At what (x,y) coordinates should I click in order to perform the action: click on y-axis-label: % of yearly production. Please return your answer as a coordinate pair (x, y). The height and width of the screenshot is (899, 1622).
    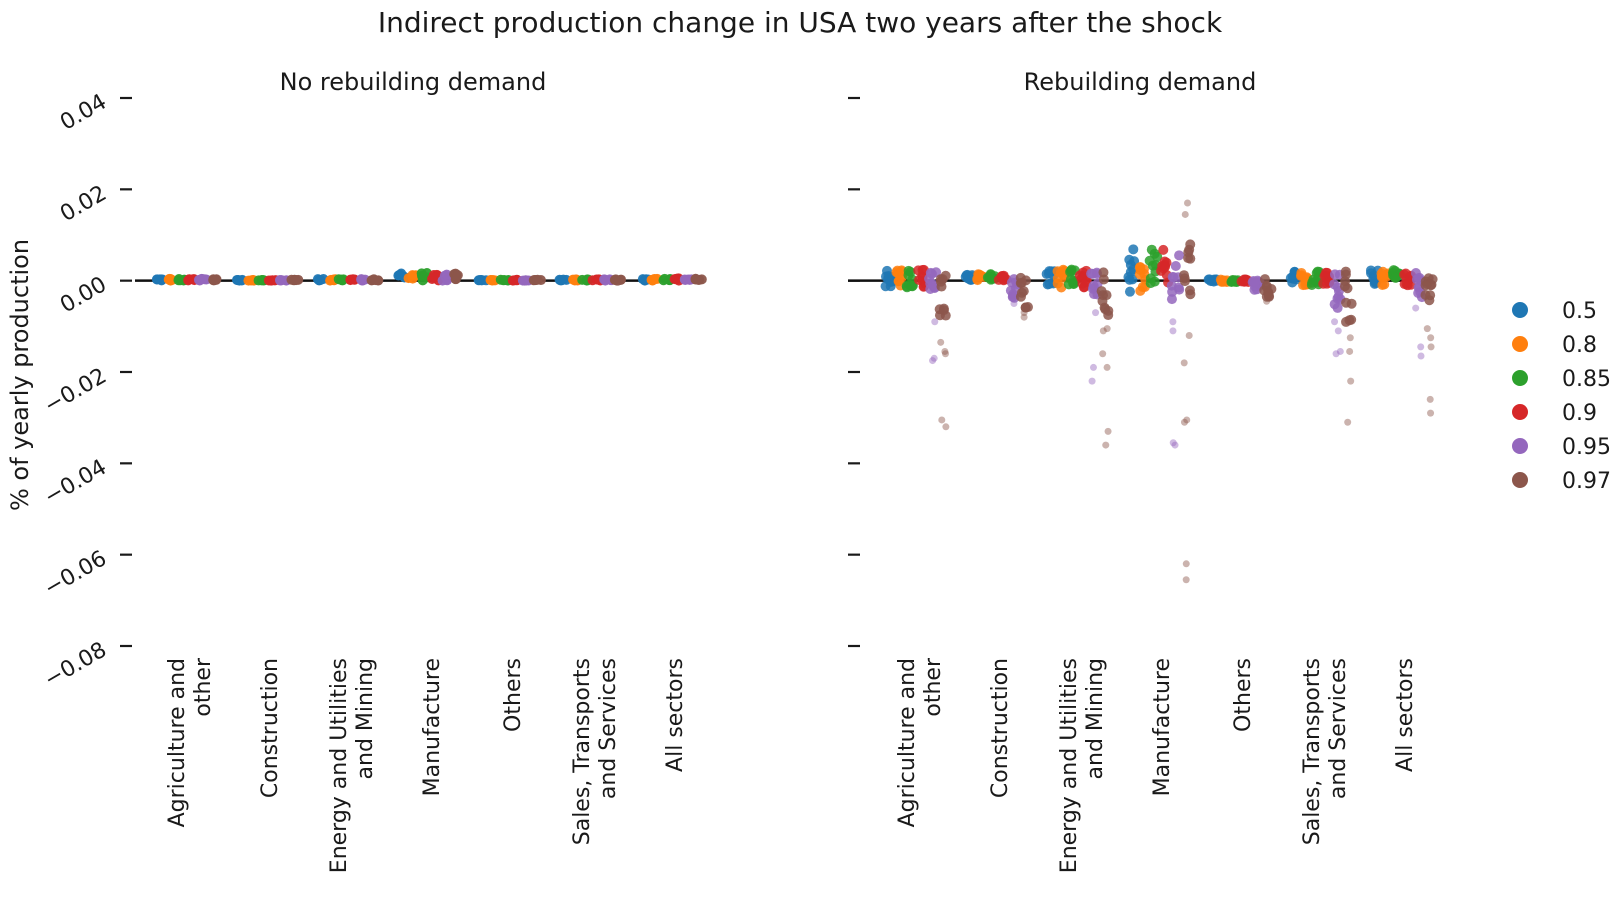
    Looking at the image, I should click on (20, 375).